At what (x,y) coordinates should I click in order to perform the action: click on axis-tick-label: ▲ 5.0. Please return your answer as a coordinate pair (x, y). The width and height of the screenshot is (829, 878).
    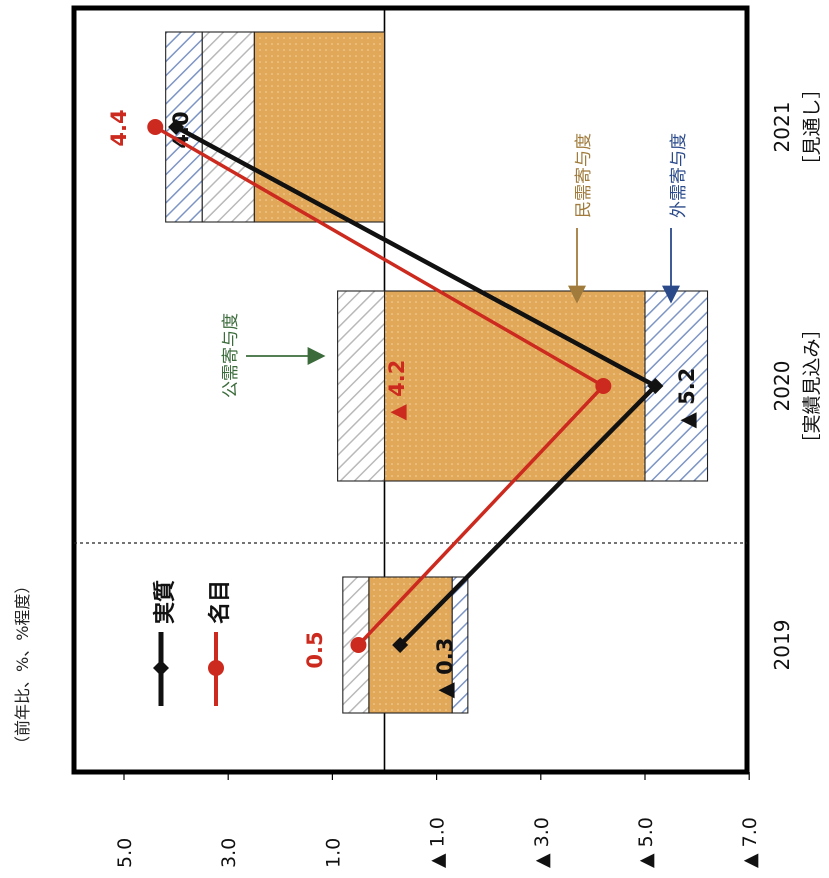
    Looking at the image, I should click on (646, 842).